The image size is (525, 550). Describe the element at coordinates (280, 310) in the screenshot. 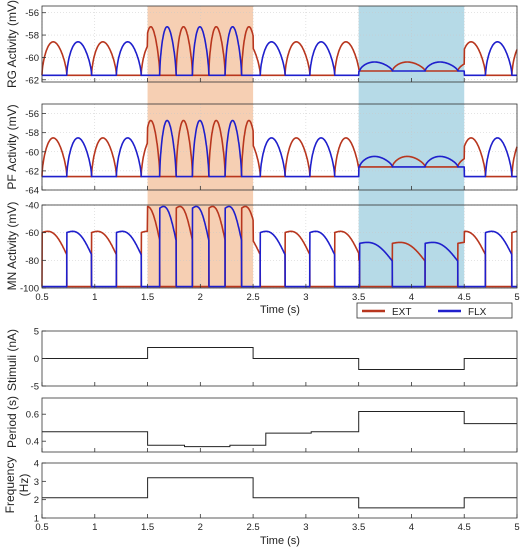

I see `time-xlabel-top: Time (s)` at that location.